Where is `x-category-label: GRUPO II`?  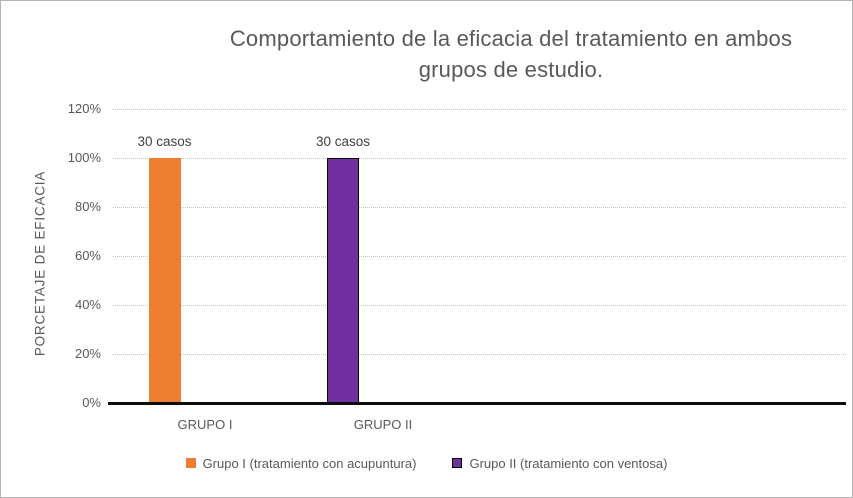 x-category-label: GRUPO II is located at coordinates (383, 424).